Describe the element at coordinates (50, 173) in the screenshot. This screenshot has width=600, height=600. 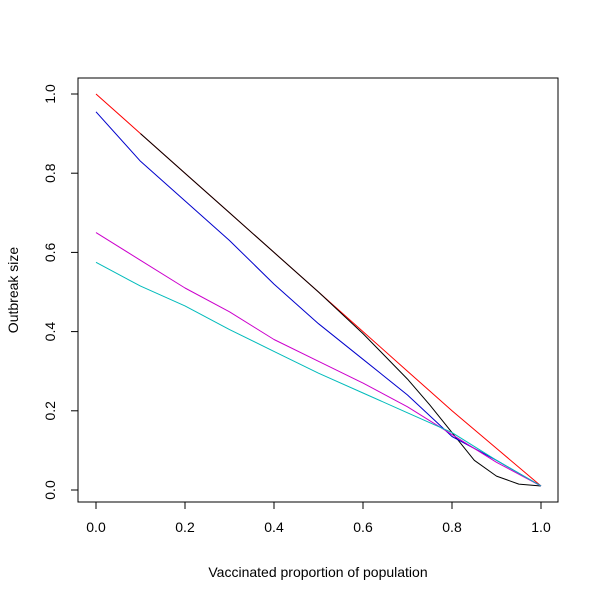
I see `y-tick-label: 0.8` at that location.